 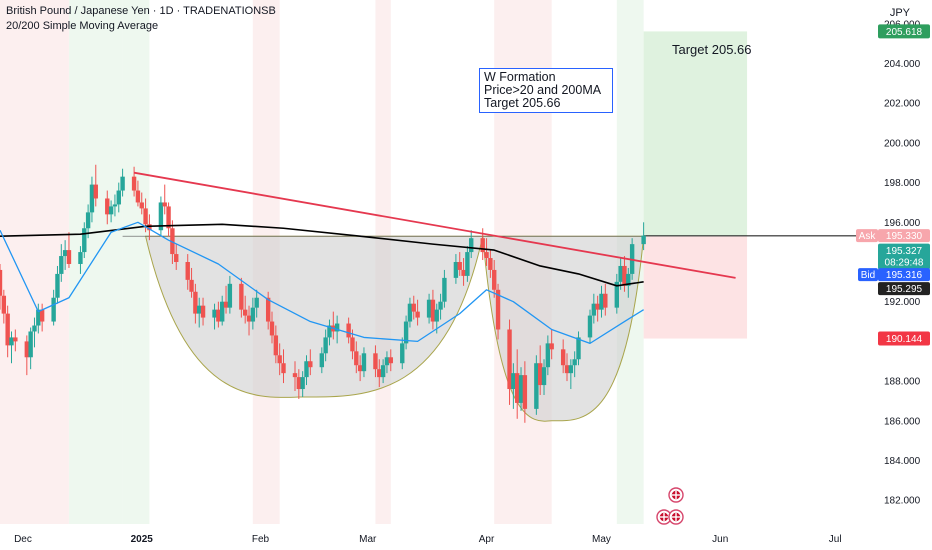 I want to click on ask-badge-text: Ask, so click(x=868, y=236).